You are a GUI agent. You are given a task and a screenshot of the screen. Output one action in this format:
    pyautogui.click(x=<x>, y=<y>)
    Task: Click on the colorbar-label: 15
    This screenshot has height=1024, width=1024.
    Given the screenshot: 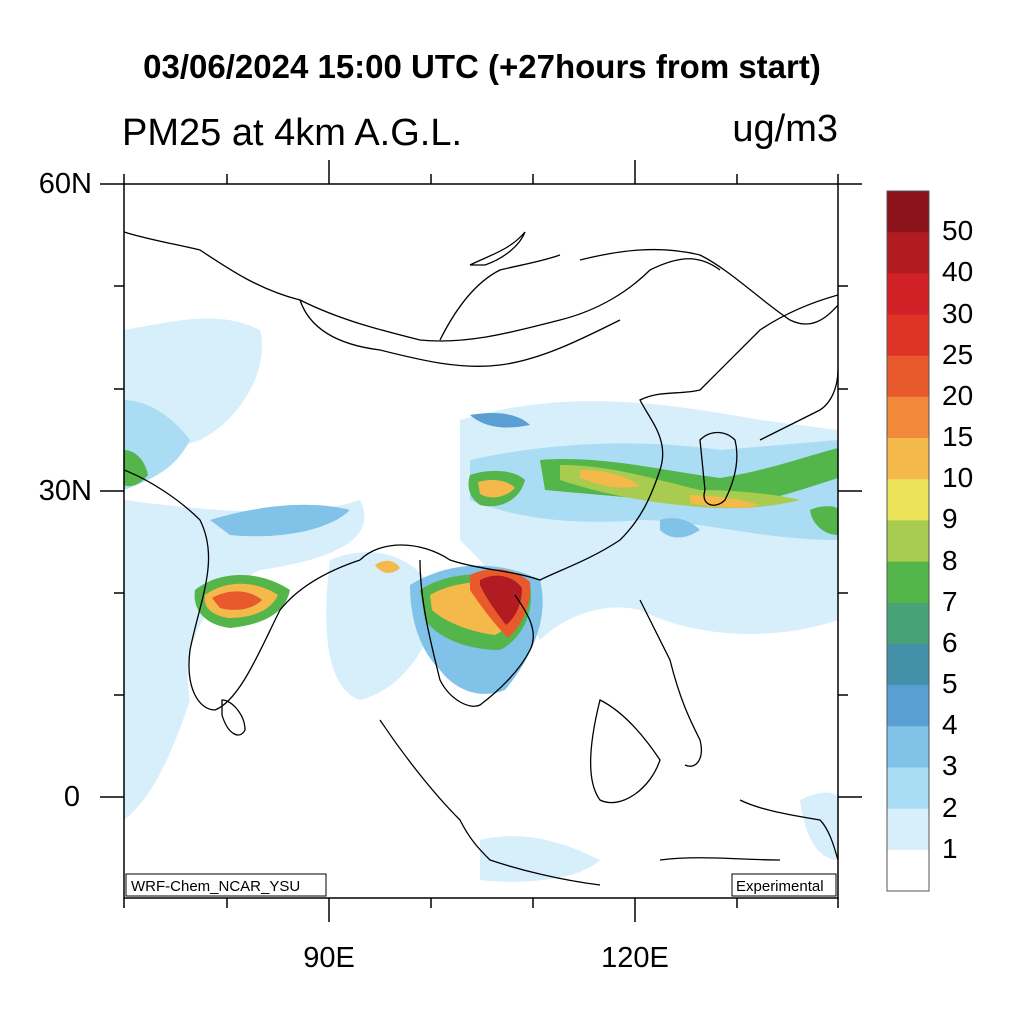 What is the action you would take?
    pyautogui.click(x=958, y=437)
    